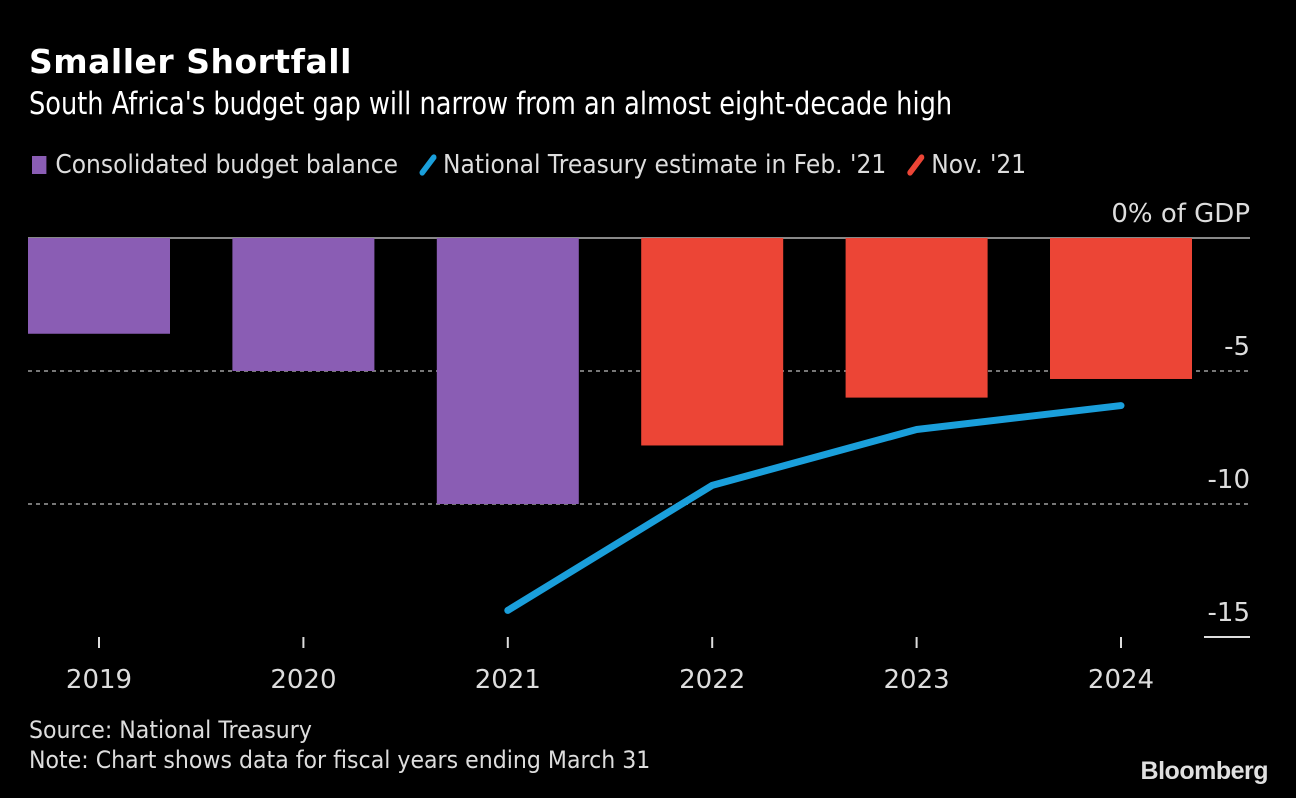 Image resolution: width=1296 pixels, height=798 pixels. What do you see at coordinates (1121, 680) in the screenshot?
I see `x-tick-label: 2024` at bounding box center [1121, 680].